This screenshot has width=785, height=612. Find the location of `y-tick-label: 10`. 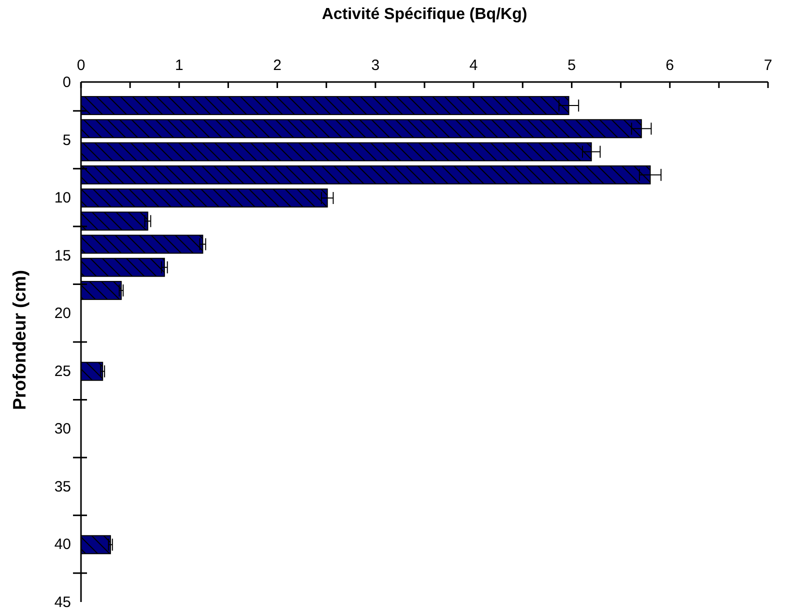

y-tick-label: 10 is located at coordinates (62, 198).